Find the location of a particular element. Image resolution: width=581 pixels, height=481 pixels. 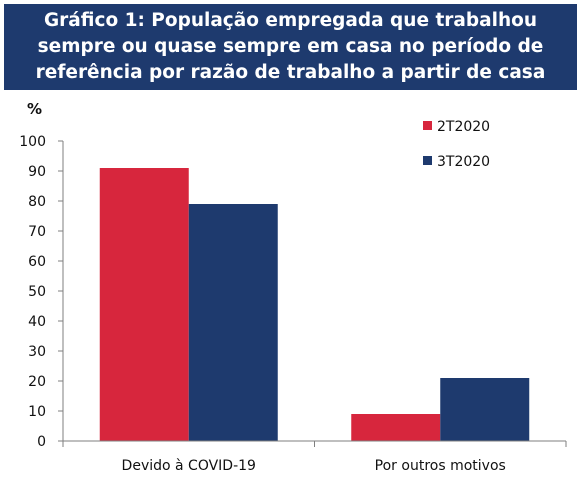

y-tick-label: 50 is located at coordinates (37, 292).